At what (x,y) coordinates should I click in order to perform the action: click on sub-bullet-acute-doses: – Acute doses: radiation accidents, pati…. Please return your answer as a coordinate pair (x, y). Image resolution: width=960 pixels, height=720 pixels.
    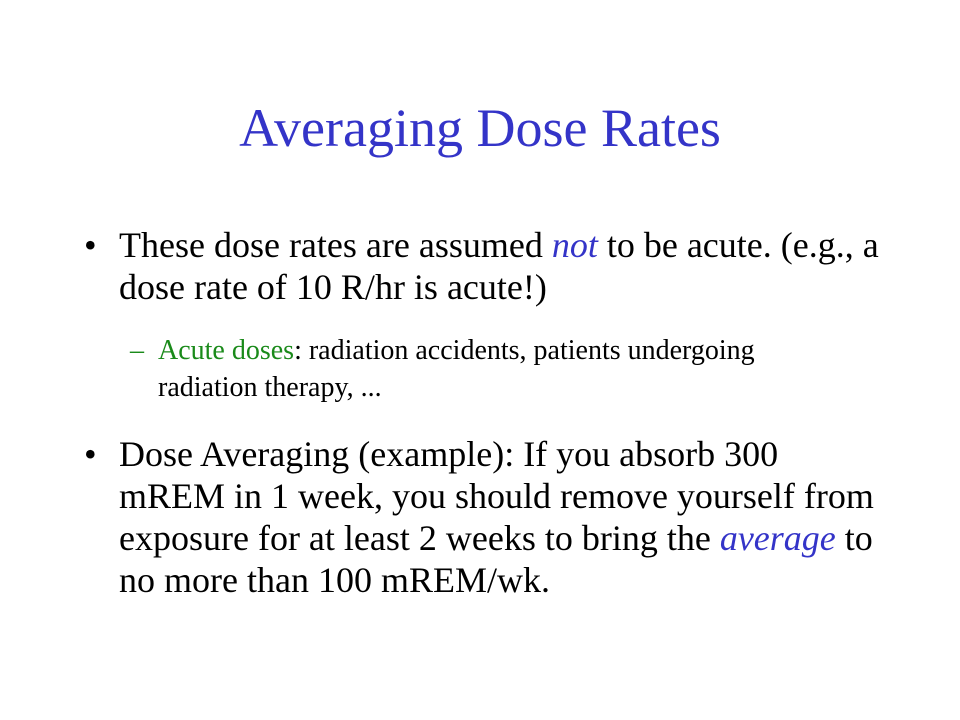
    Looking at the image, I should click on (490, 369).